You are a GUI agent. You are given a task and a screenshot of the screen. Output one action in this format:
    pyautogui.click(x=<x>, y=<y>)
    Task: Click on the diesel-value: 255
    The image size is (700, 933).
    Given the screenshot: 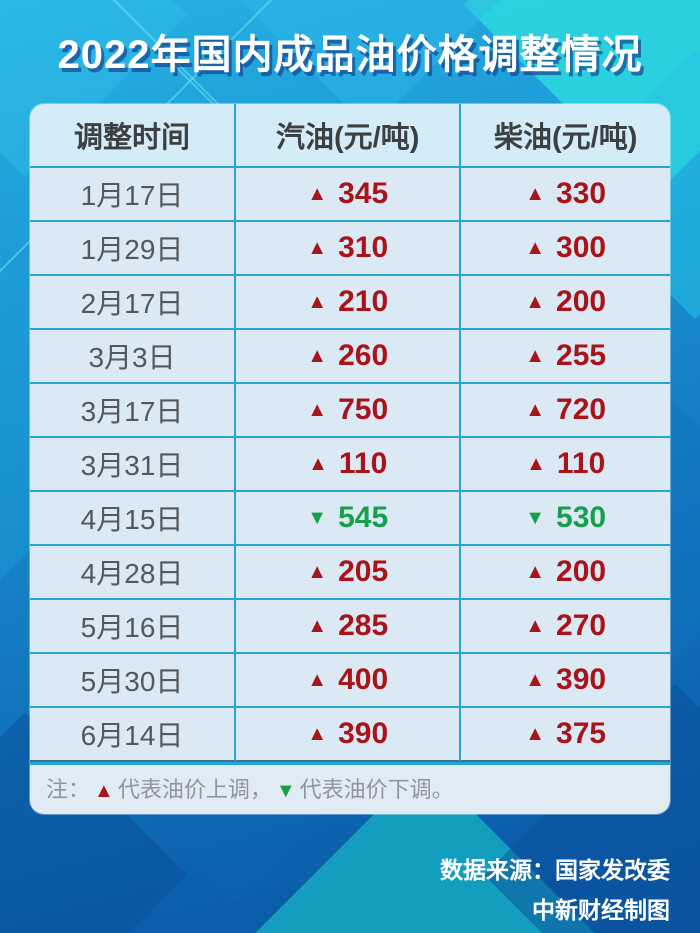 What is the action you would take?
    pyautogui.click(x=581, y=355)
    